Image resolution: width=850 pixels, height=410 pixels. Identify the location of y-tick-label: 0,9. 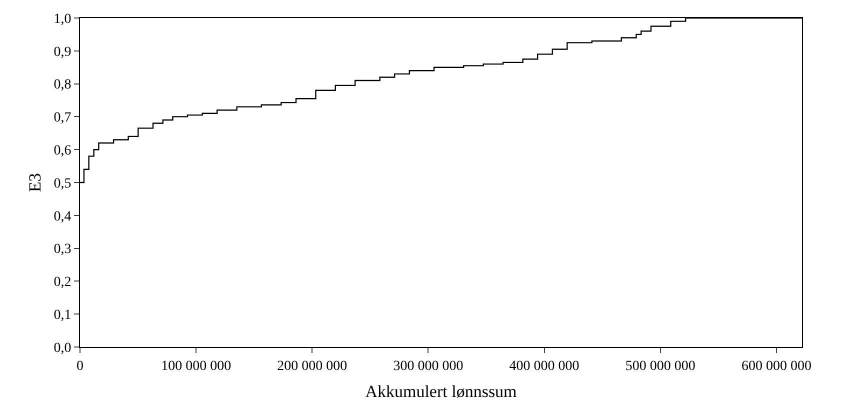
(63, 52).